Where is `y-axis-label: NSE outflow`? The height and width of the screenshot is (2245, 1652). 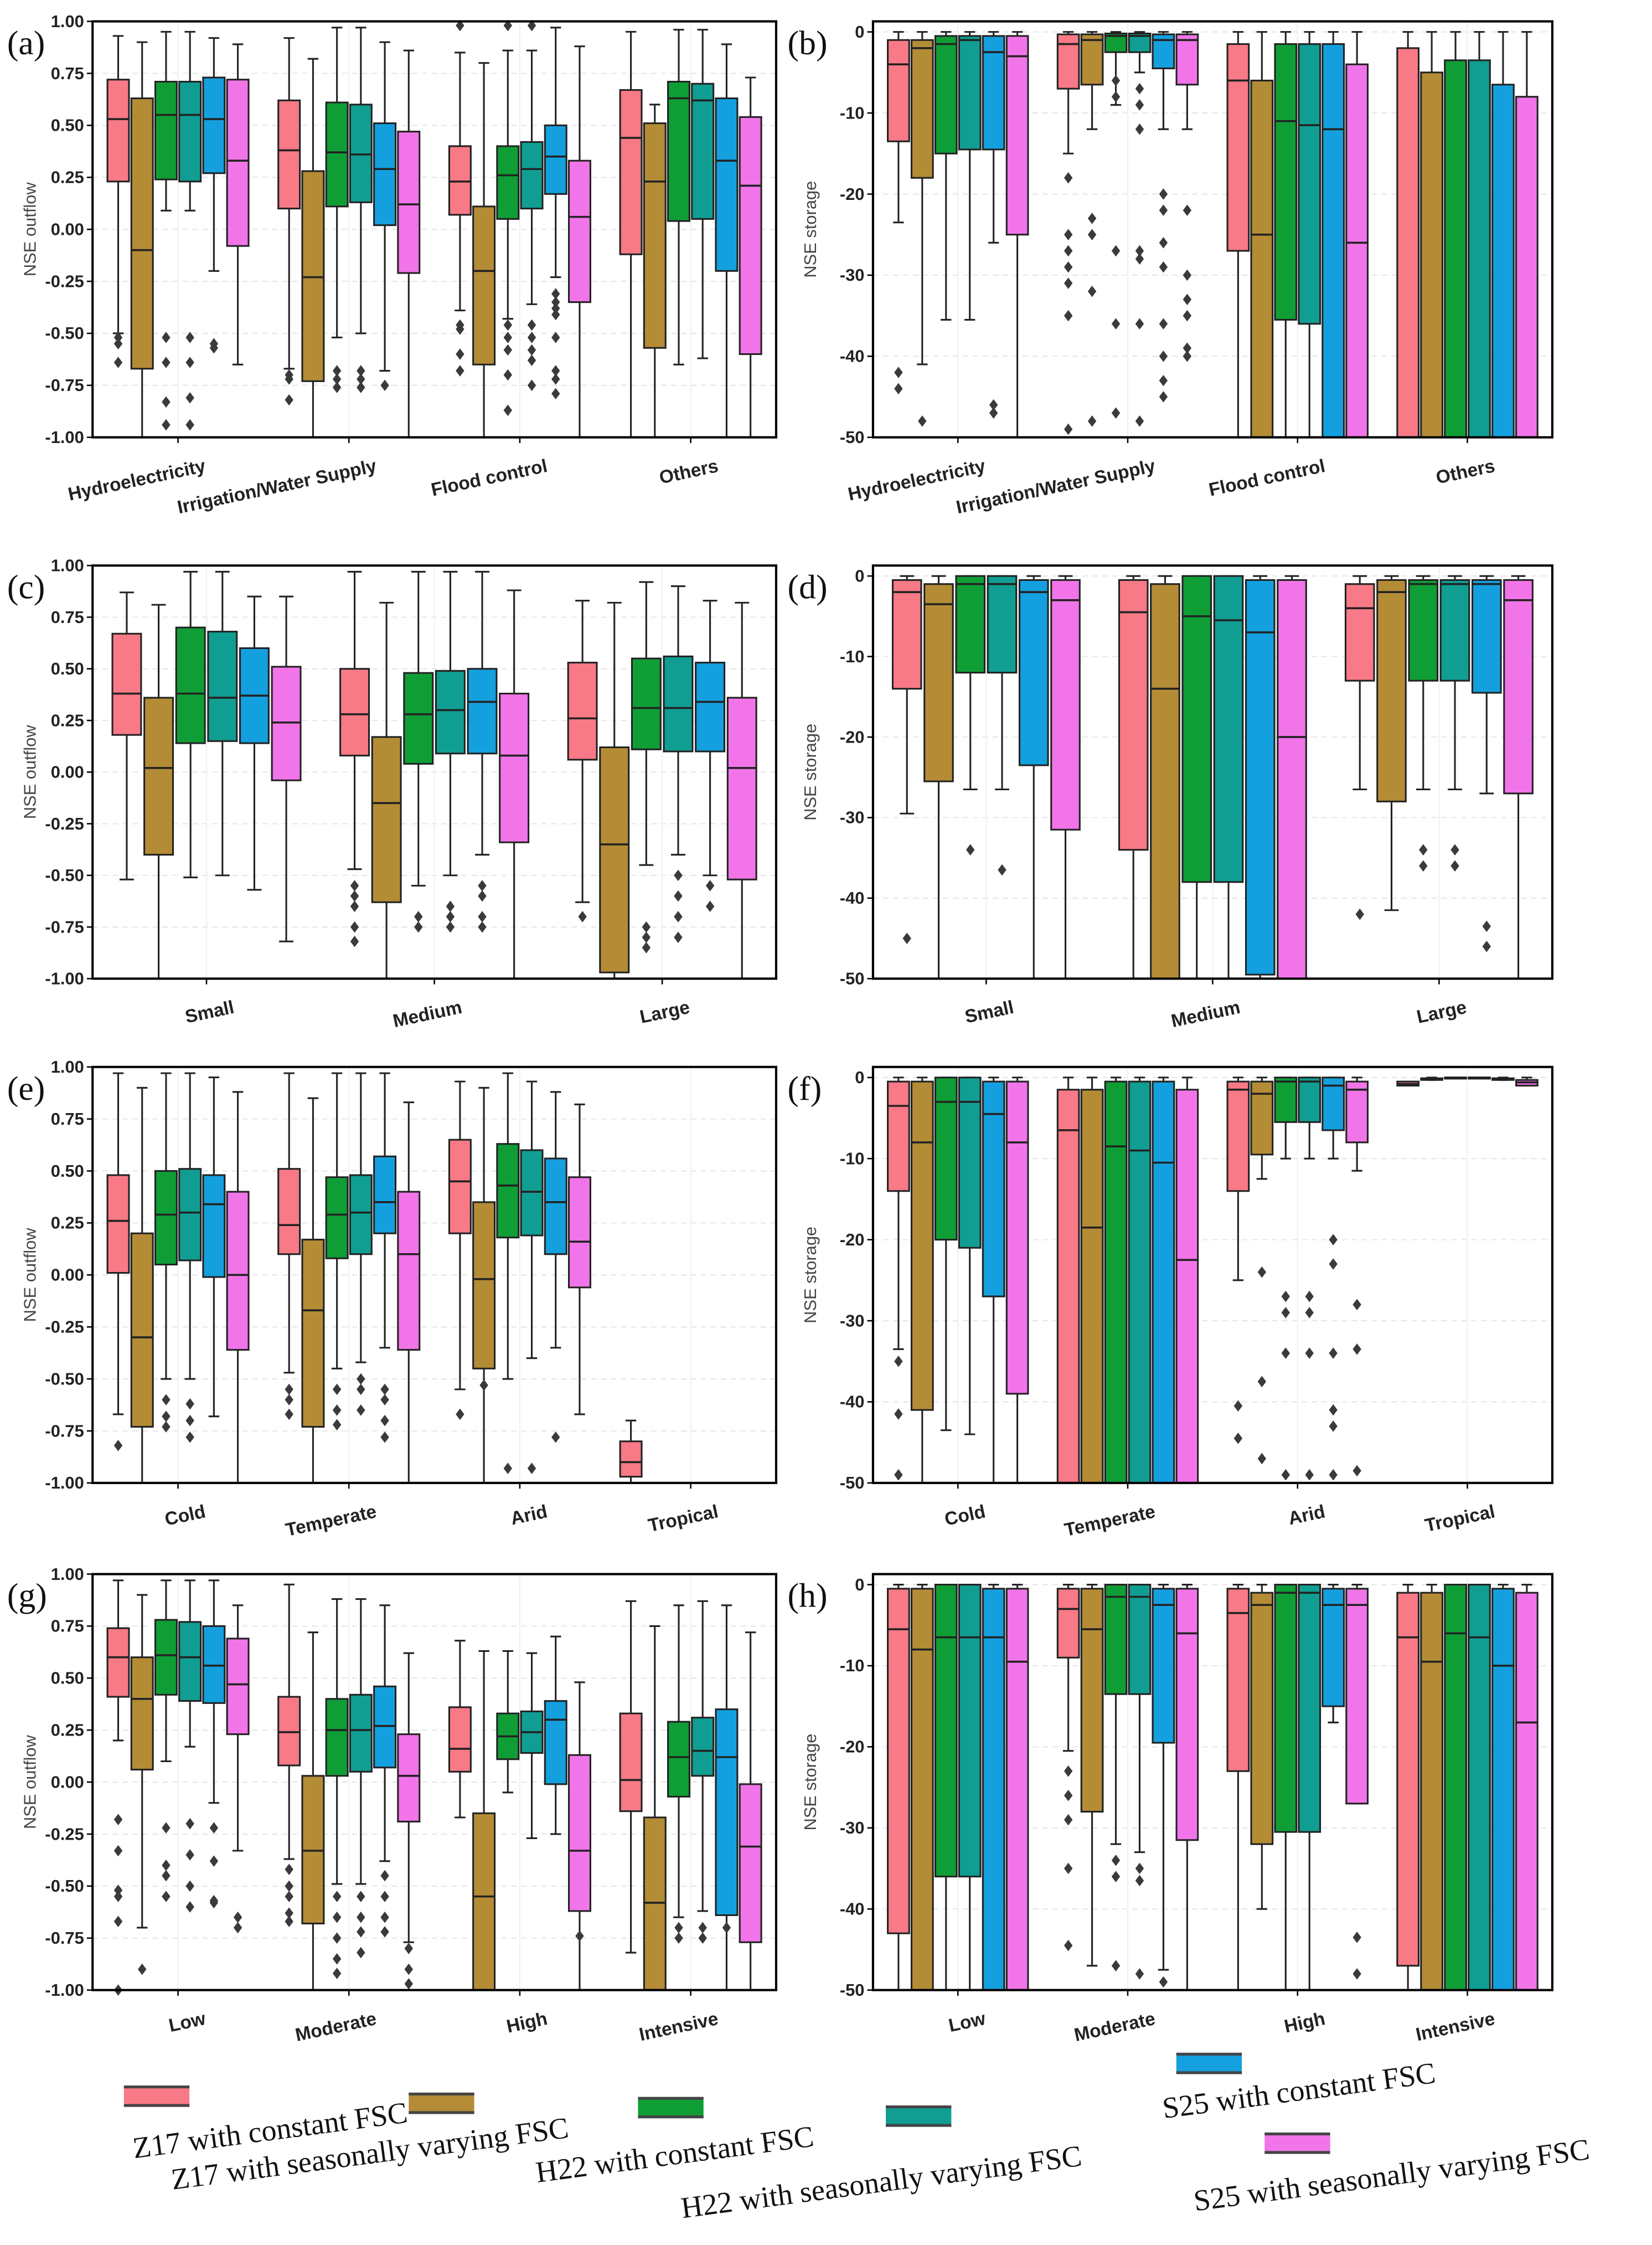
y-axis-label: NSE outflow is located at coordinates (29, 1275).